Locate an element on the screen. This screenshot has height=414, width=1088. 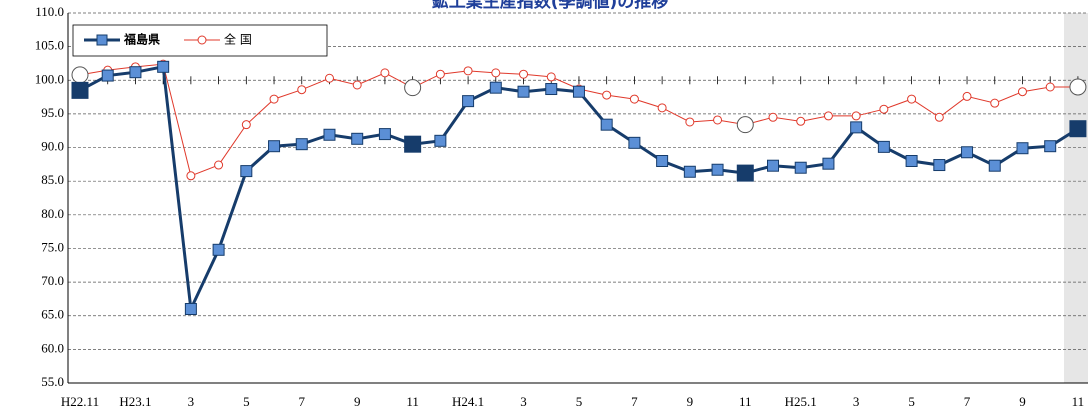
x-tick-label: H23.1 is located at coordinates (135, 401).